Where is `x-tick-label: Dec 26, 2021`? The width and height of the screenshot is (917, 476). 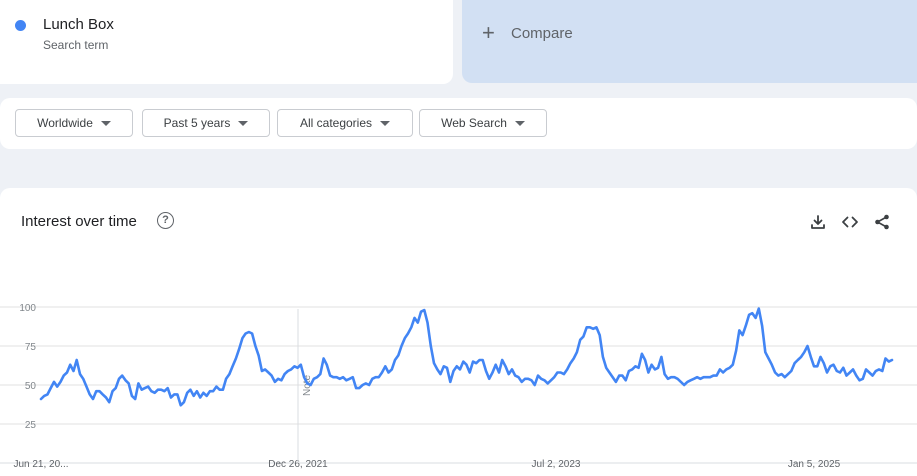 x-tick-label: Dec 26, 2021 is located at coordinates (298, 464).